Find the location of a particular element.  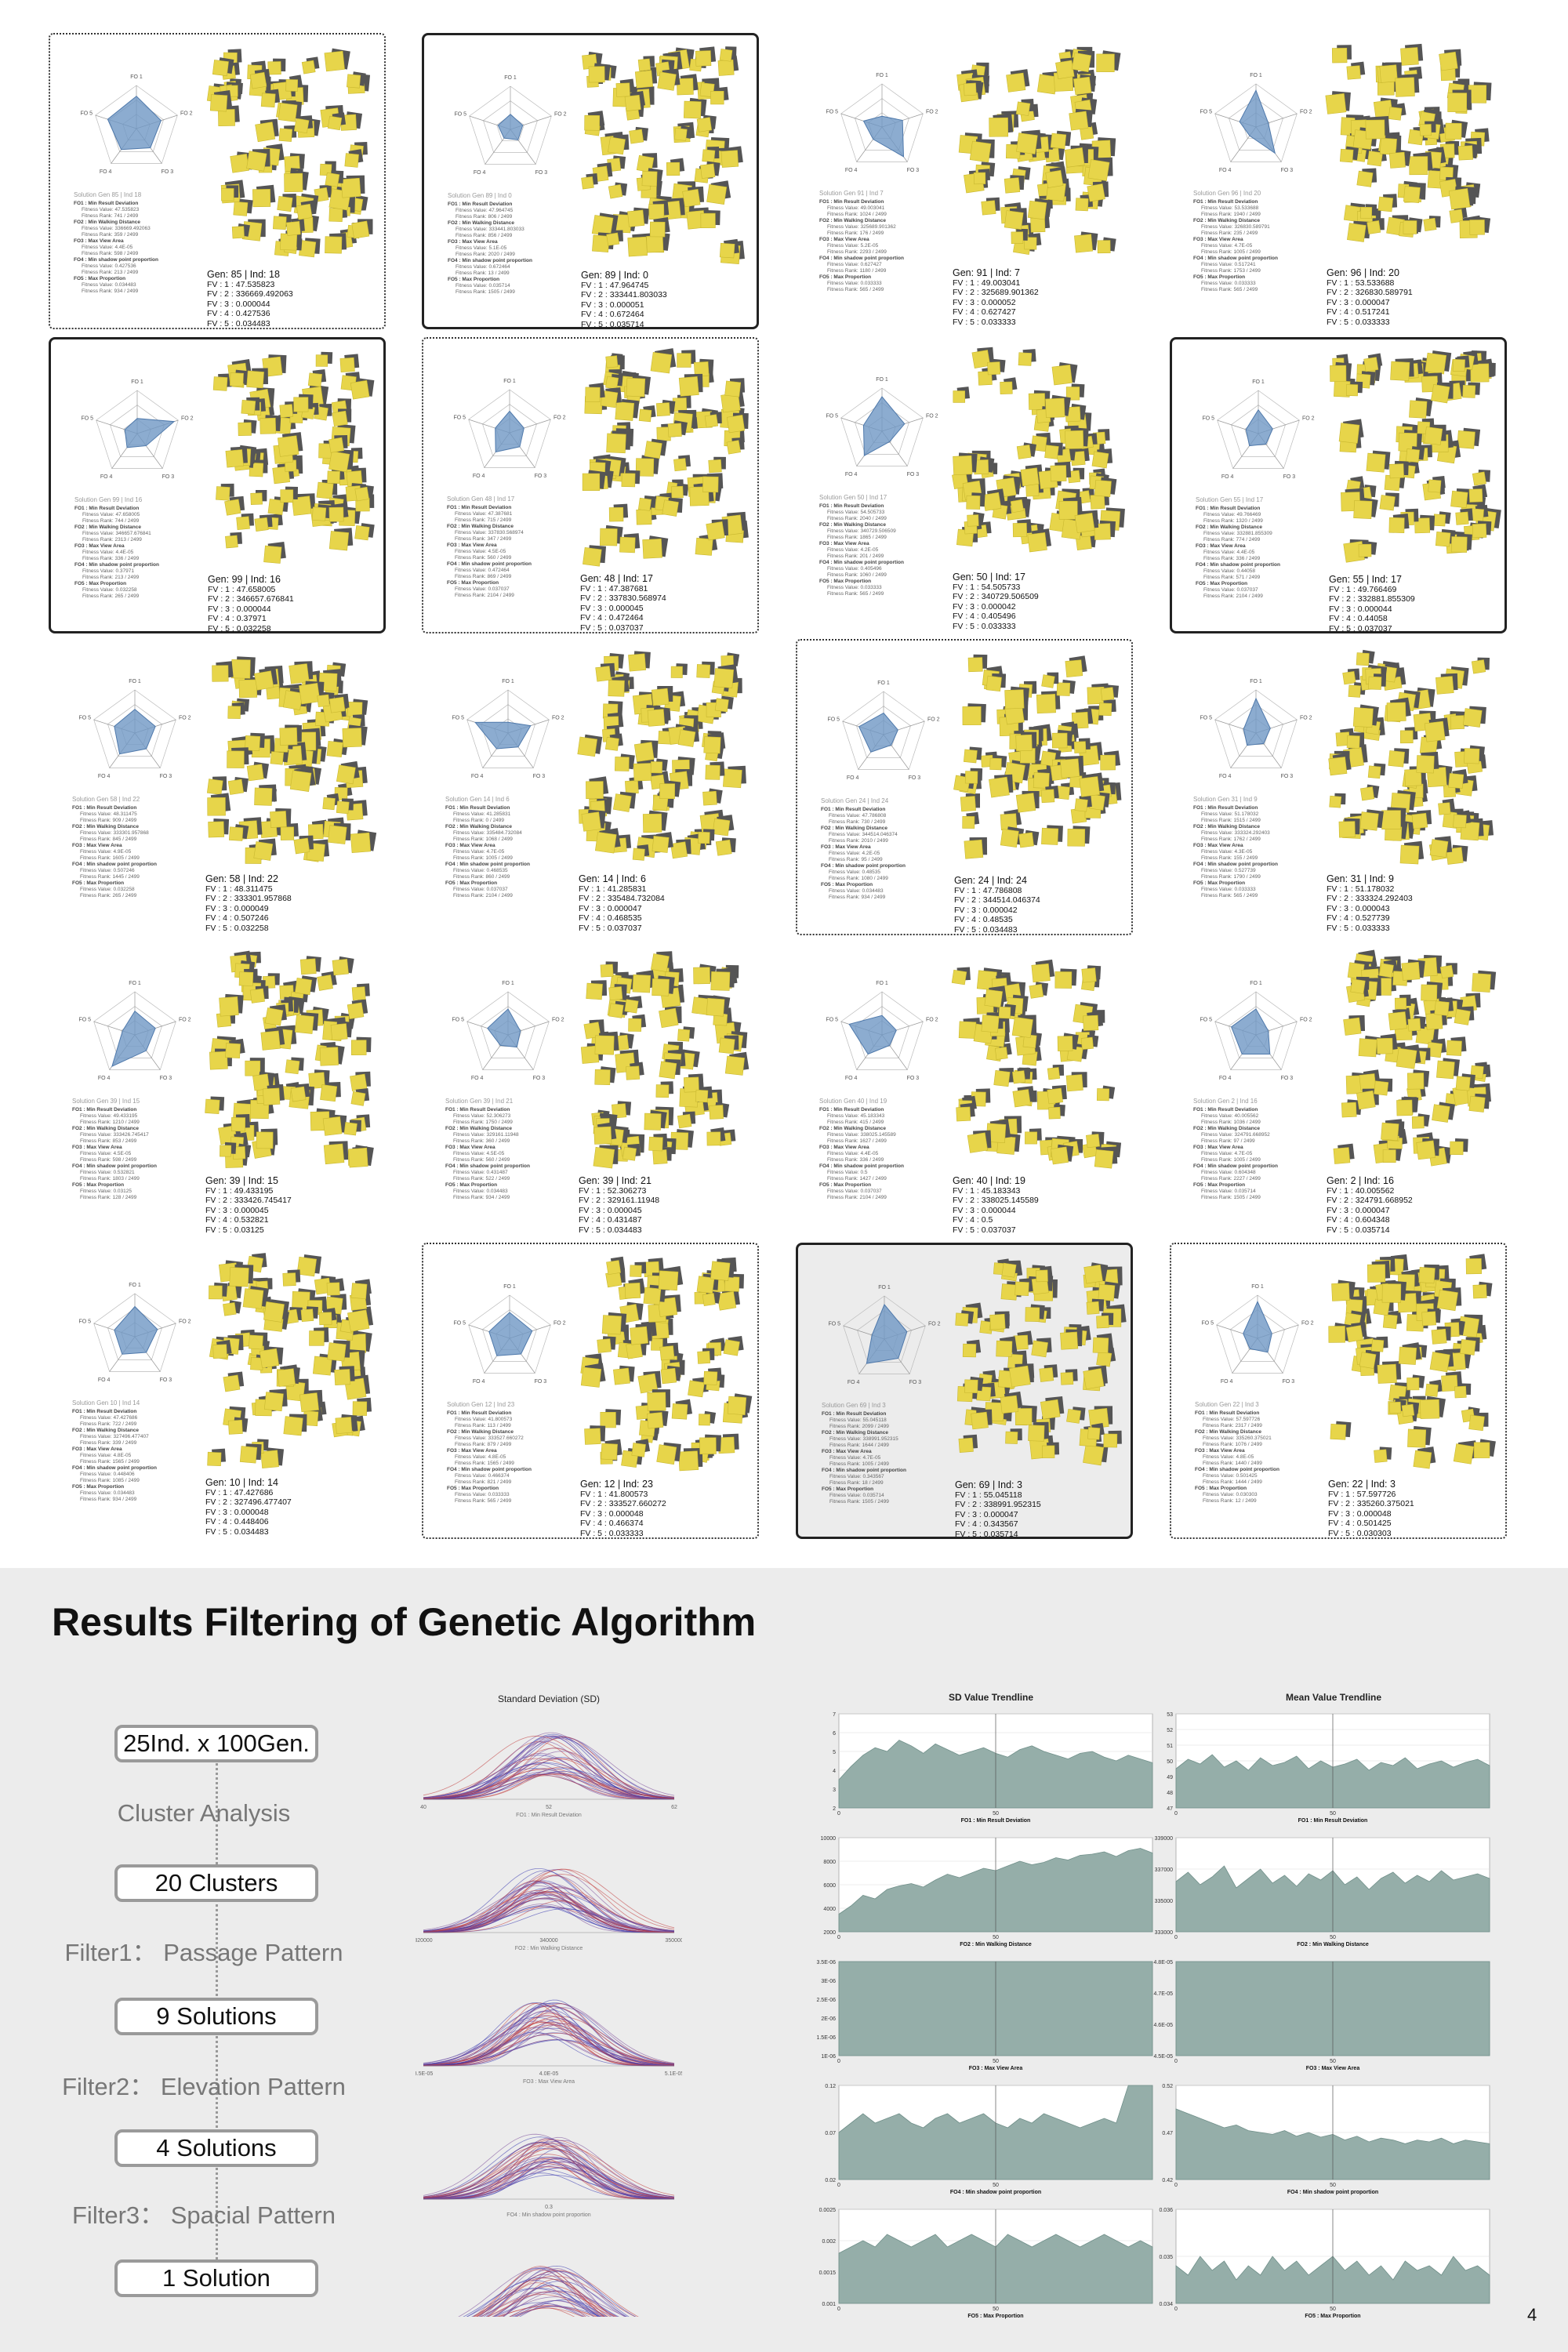

fitness-value: Fitness Value: 4.7E-05 is located at coordinates (855, 1458).